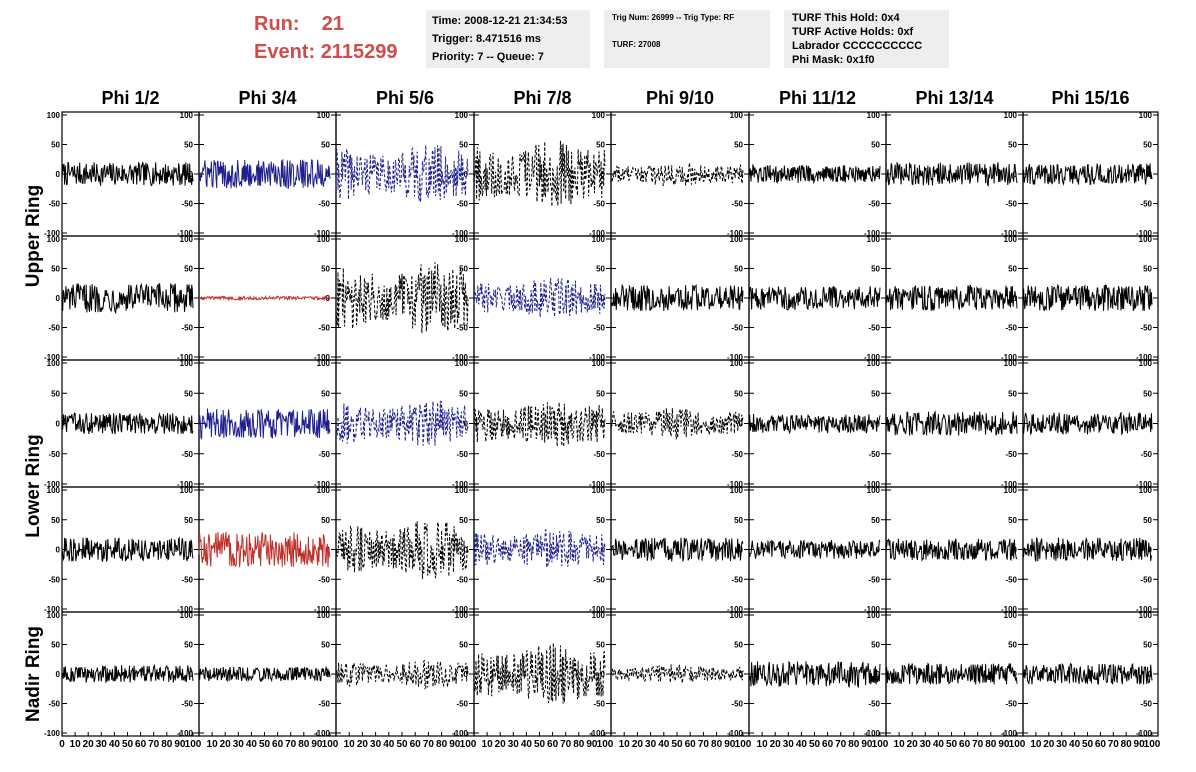  I want to click on labrador-text: Labrador CCCCCCCCCC, so click(857, 46).